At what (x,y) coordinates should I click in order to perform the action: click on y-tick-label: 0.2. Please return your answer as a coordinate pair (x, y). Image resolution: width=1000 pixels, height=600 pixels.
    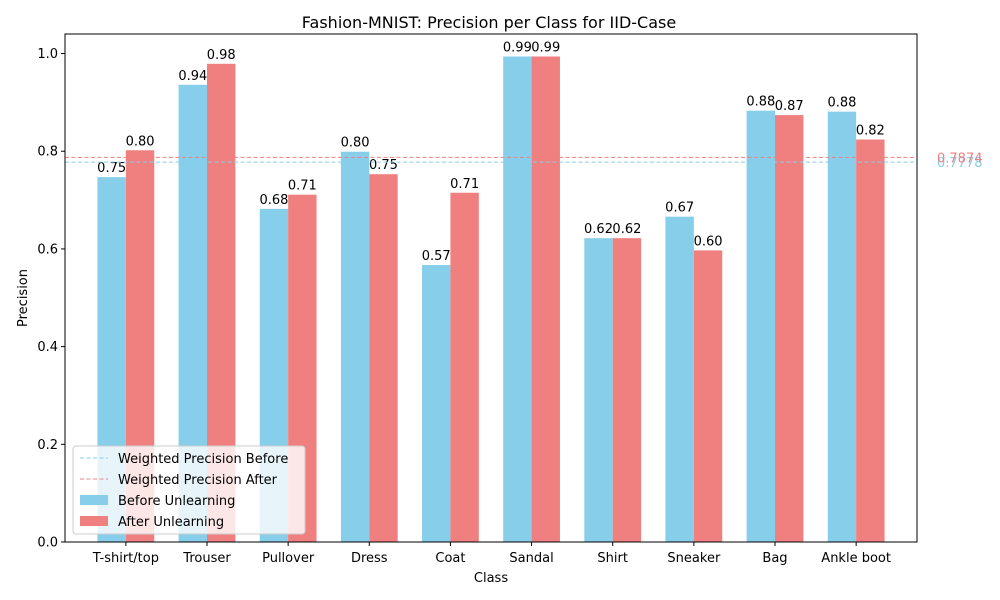
    Looking at the image, I should click on (47, 445).